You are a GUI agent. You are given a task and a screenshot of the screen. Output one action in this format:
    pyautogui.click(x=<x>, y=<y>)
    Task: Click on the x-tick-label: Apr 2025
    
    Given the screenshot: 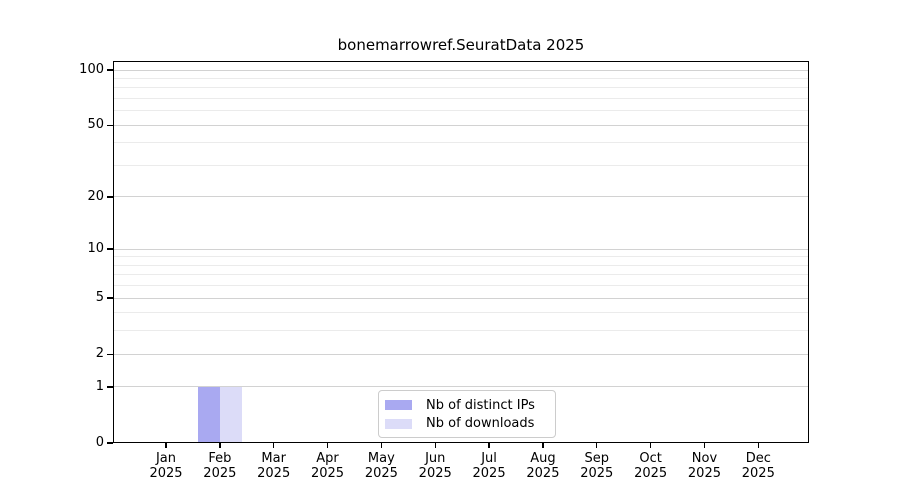 What is the action you would take?
    pyautogui.click(x=327, y=466)
    